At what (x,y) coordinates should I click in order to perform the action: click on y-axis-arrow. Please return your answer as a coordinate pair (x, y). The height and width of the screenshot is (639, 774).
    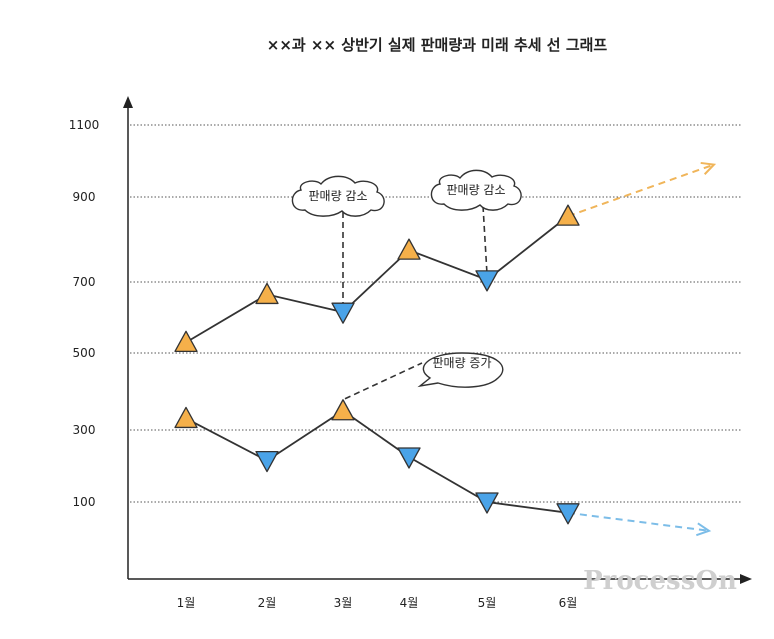
    Looking at the image, I should click on (128, 102).